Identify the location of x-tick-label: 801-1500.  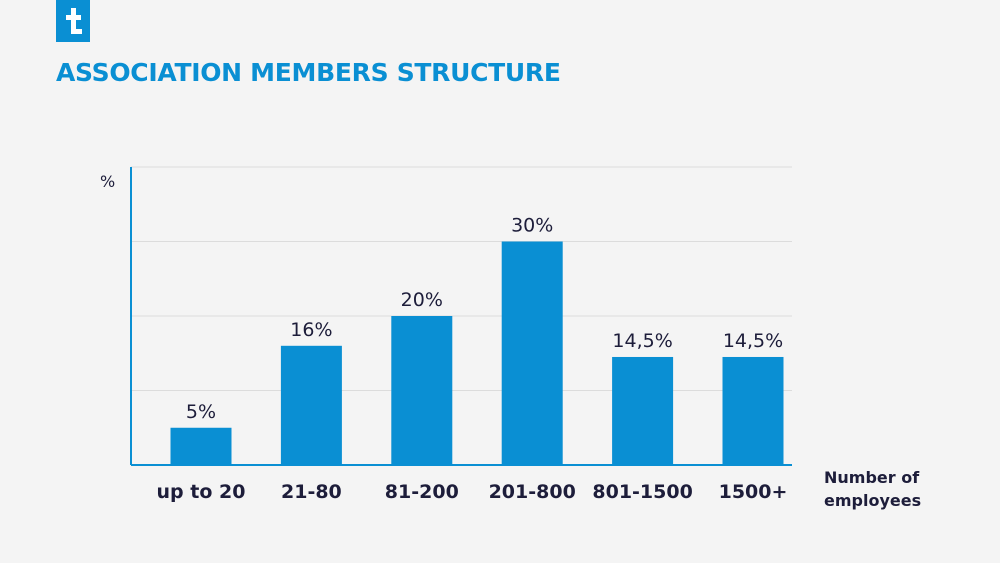
(642, 492).